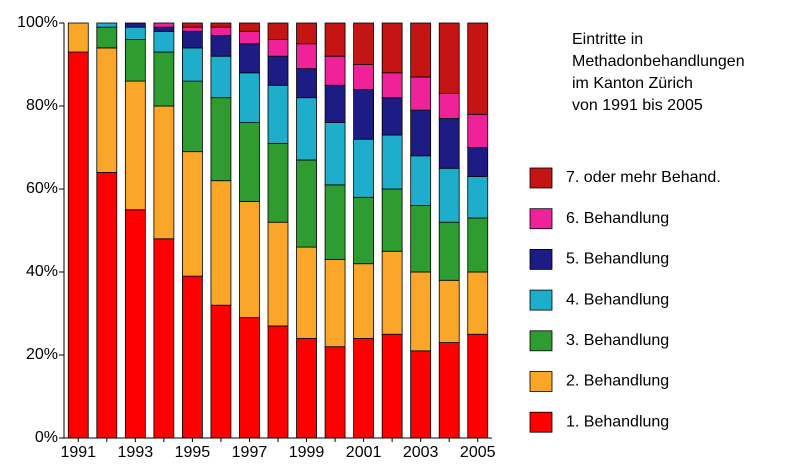  I want to click on x-tick-label: 2003, so click(421, 452).